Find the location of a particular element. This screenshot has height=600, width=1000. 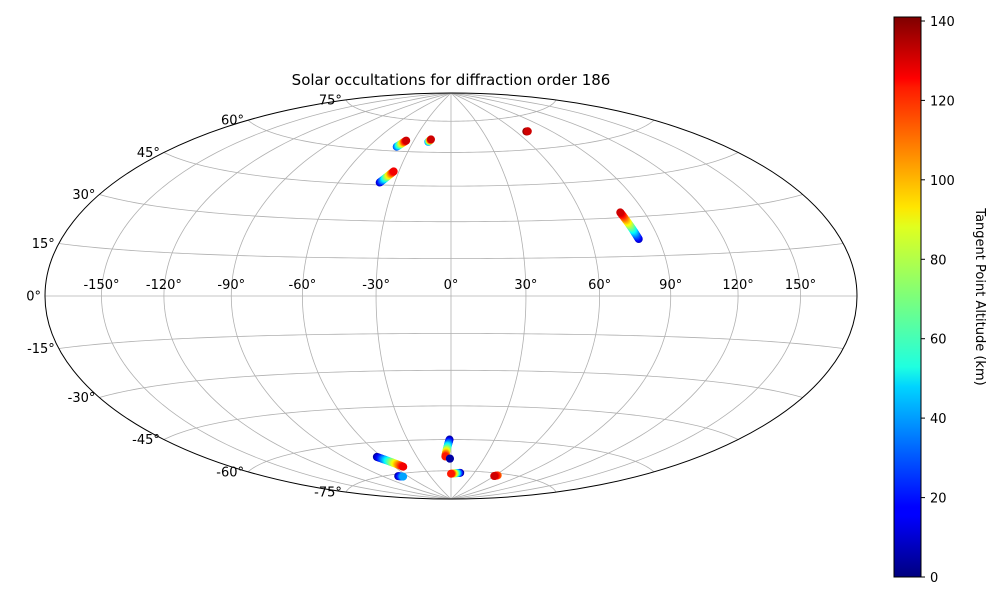

latitude-tick-label: -30° is located at coordinates (82, 398).